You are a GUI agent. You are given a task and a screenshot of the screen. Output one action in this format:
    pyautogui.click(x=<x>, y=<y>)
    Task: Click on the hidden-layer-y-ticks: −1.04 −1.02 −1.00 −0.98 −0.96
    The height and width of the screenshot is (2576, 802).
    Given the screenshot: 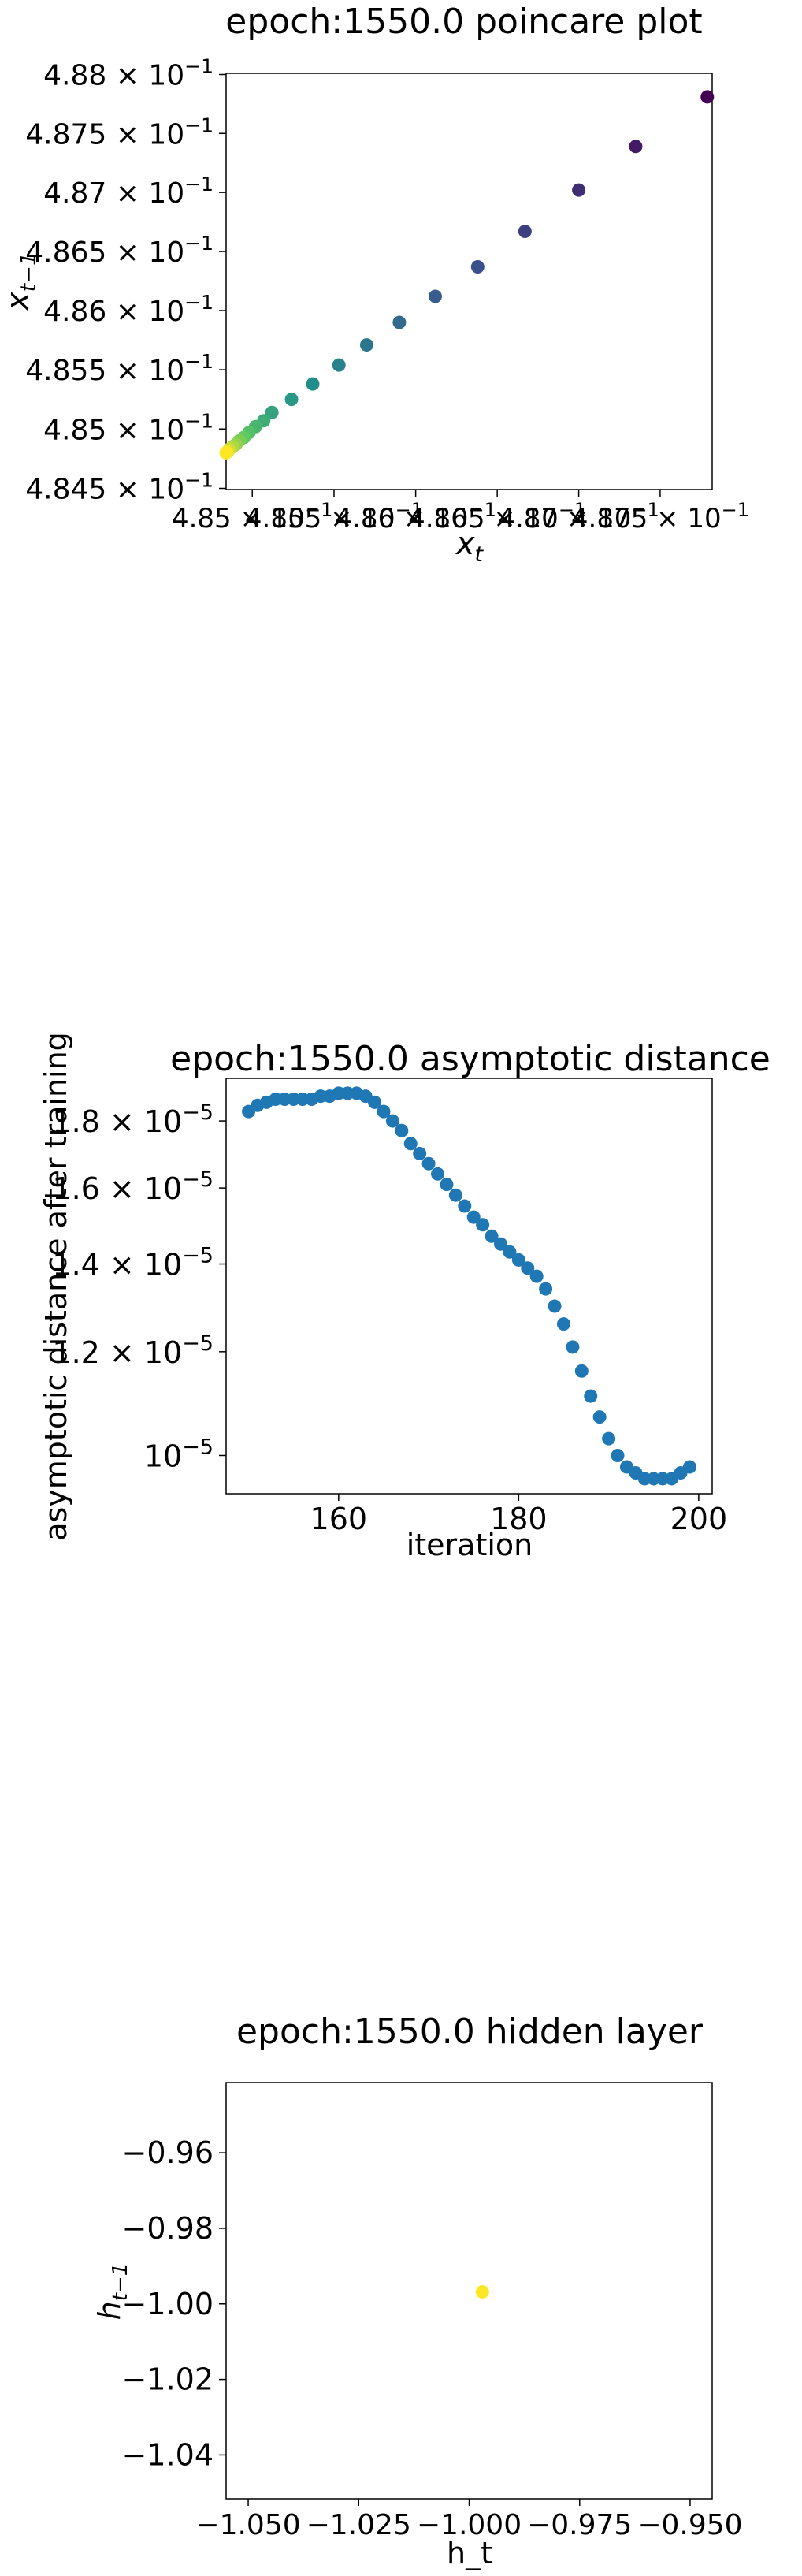 What is the action you would take?
    pyautogui.click(x=174, y=2303)
    